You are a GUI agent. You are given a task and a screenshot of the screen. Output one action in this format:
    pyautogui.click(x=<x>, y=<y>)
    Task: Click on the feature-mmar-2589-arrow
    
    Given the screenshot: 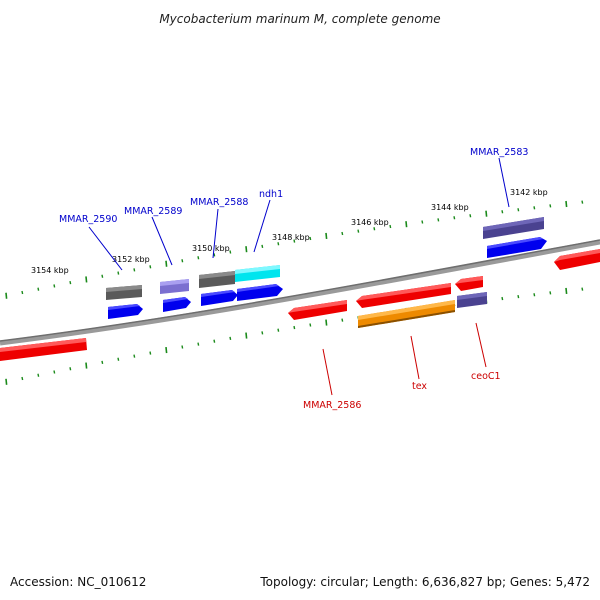 What is the action you would take?
    pyautogui.click(x=177, y=304)
    